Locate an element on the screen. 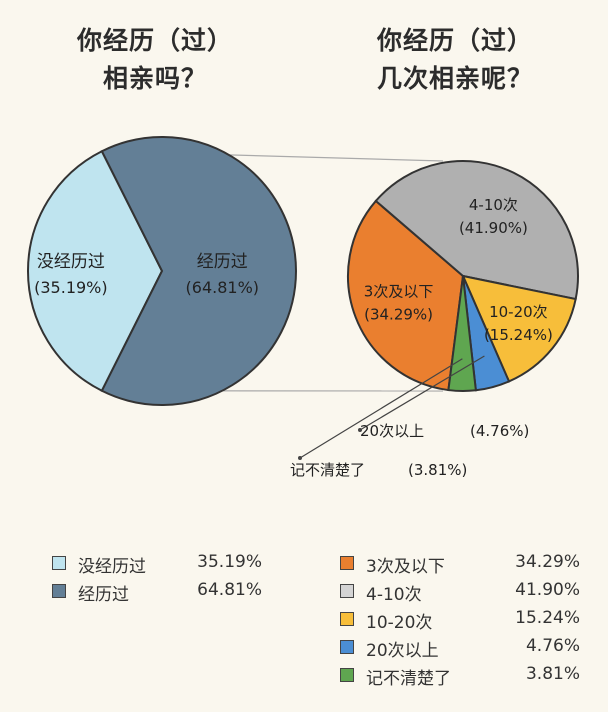 The image size is (608, 712). pie-slice-not-experienced is located at coordinates (95, 271).